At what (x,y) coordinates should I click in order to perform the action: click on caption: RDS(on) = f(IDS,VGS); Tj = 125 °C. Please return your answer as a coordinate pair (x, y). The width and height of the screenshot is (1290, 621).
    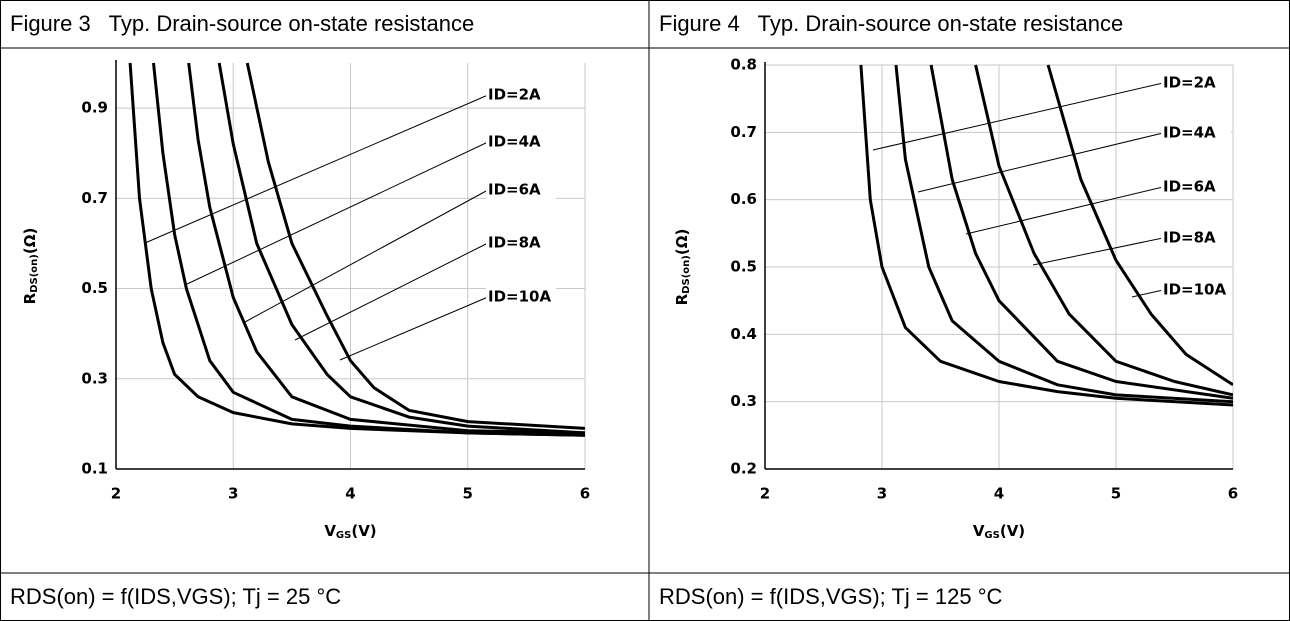
    Looking at the image, I should click on (830, 596).